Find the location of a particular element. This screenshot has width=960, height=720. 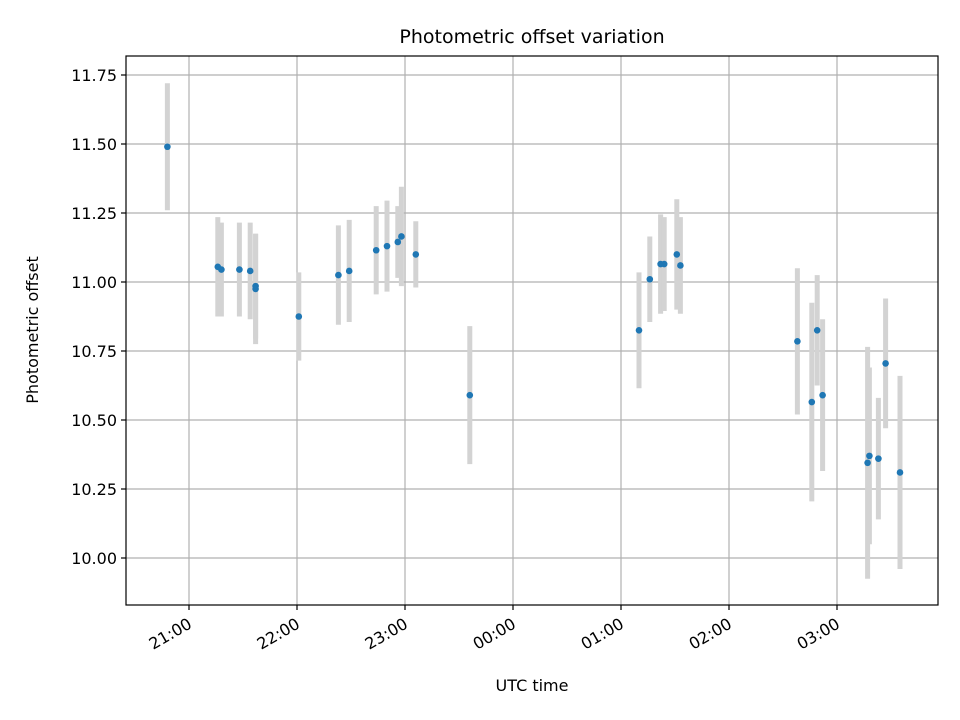

y-tick-label: 11.00 is located at coordinates (94, 282).